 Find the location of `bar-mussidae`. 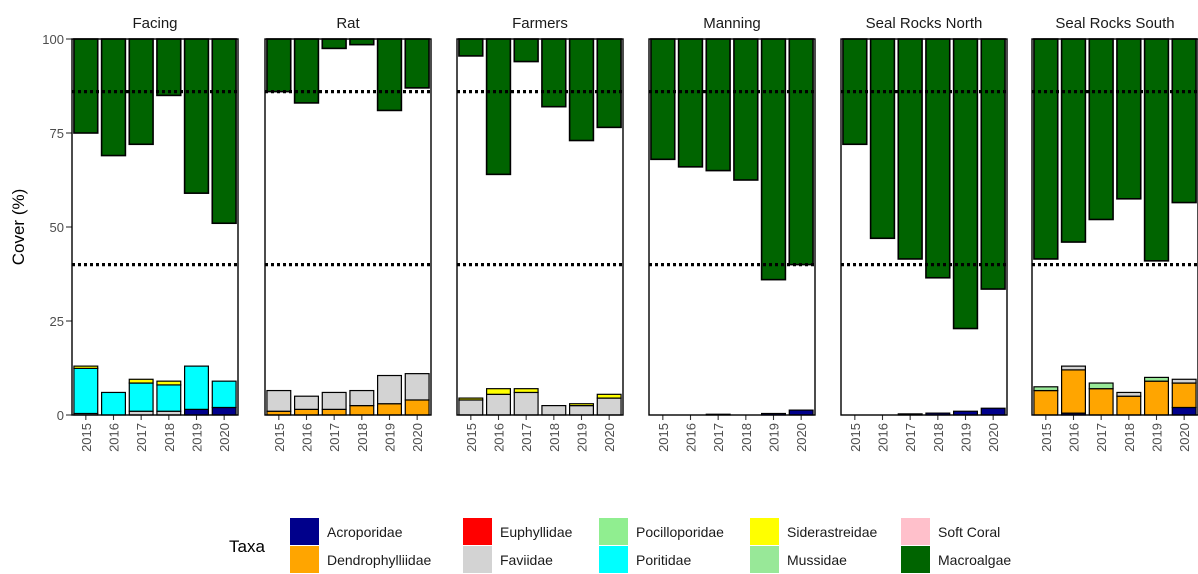

bar-mussidae is located at coordinates (1101, 386).